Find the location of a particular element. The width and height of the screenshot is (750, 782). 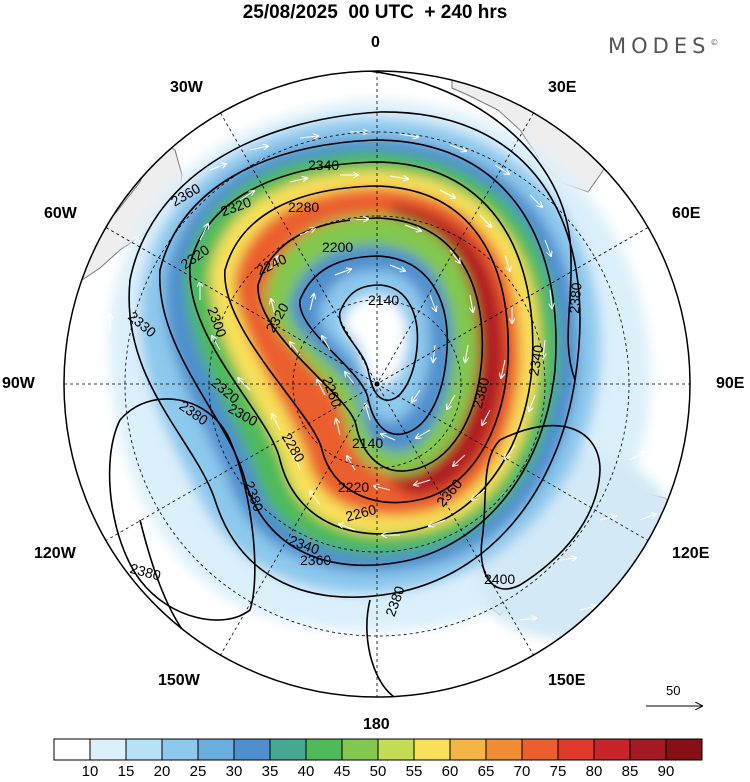

reference-vector-label: 50 is located at coordinates (673, 690).